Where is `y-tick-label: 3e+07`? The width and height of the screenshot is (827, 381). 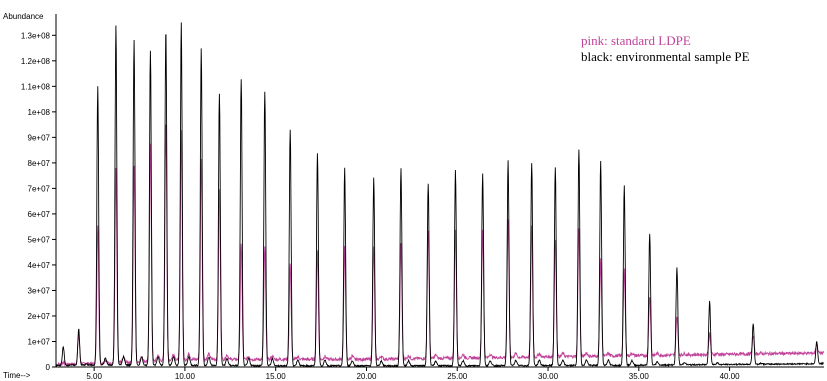
y-tick-label: 3e+07 is located at coordinates (39, 290).